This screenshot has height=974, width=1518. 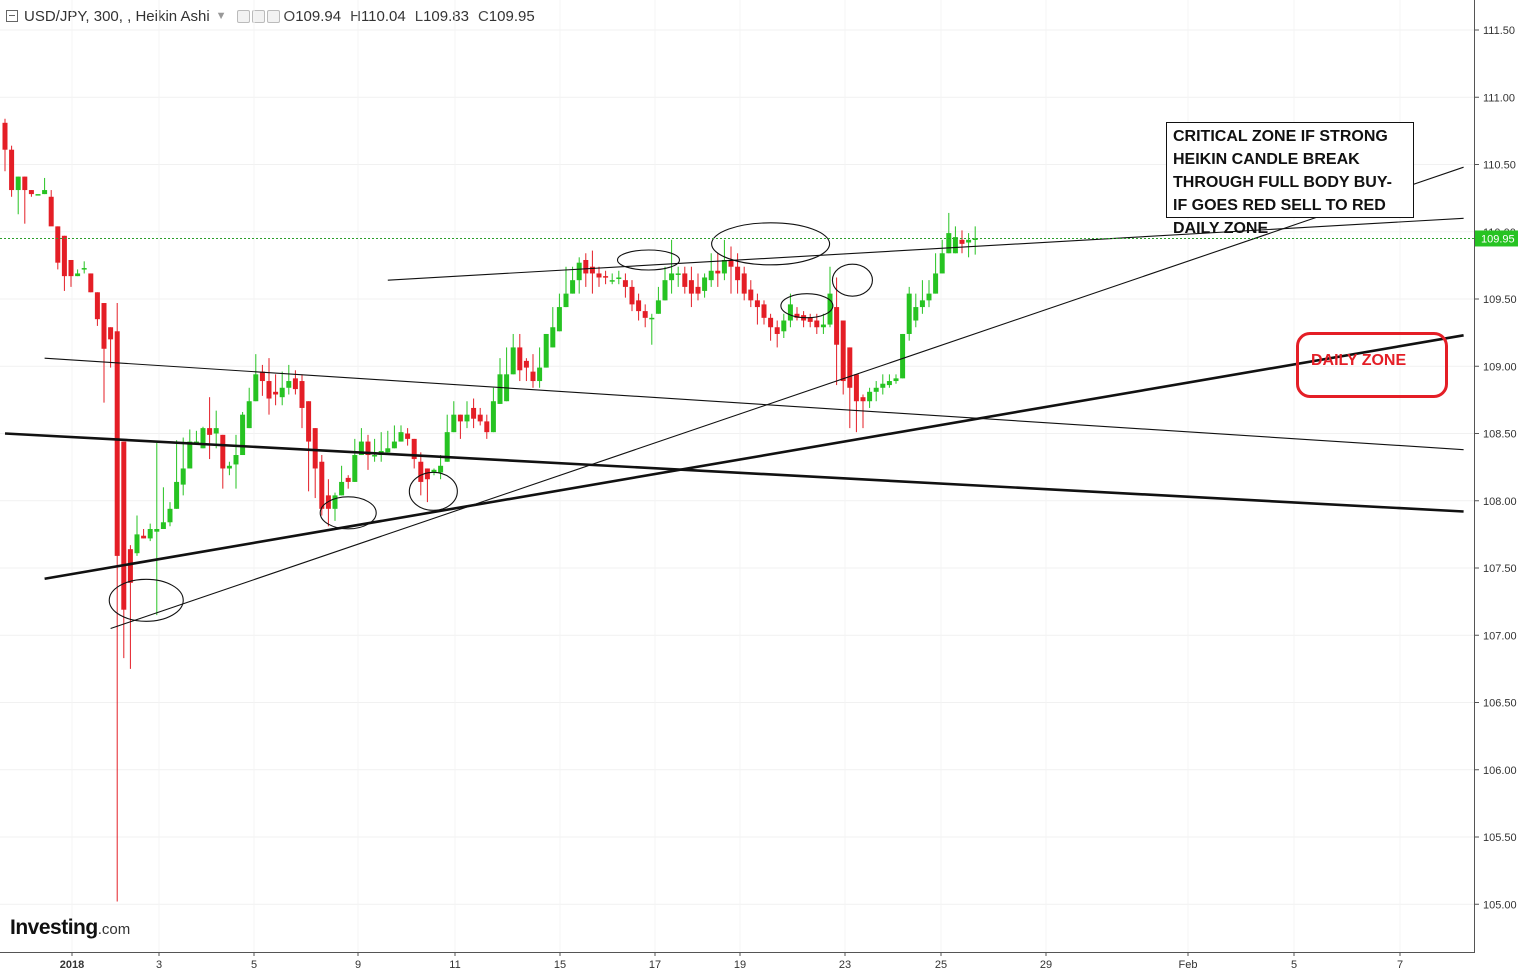 What do you see at coordinates (1400, 965) in the screenshot?
I see `x-tick-label: 7` at bounding box center [1400, 965].